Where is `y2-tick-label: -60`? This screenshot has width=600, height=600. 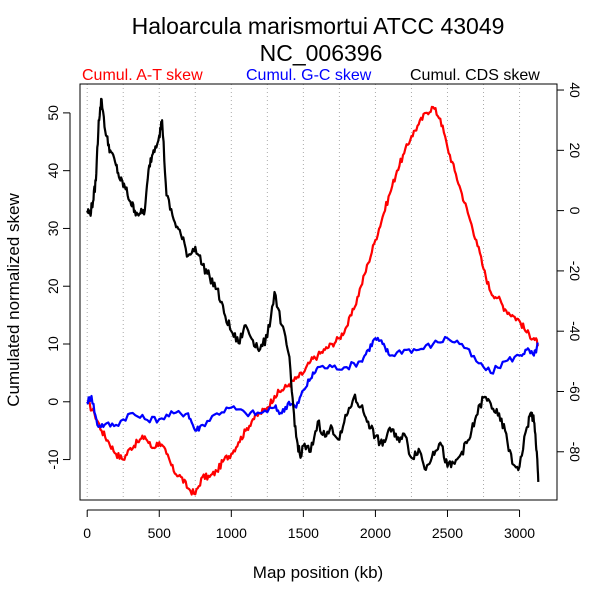
y2-tick-label: -60 is located at coordinates (575, 391).